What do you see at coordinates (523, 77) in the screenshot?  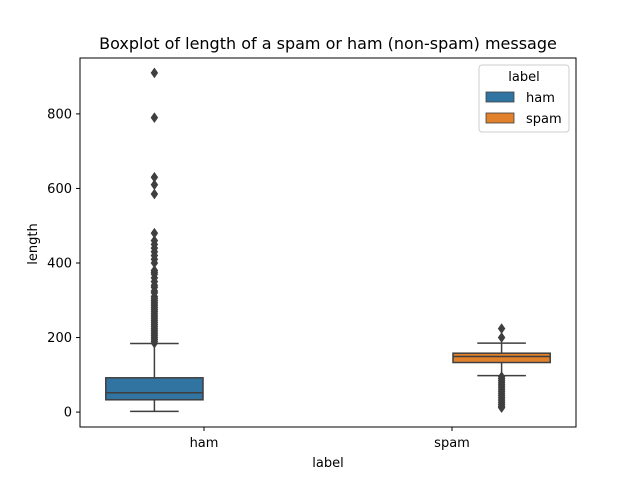 I see `legend-title: label` at bounding box center [523, 77].